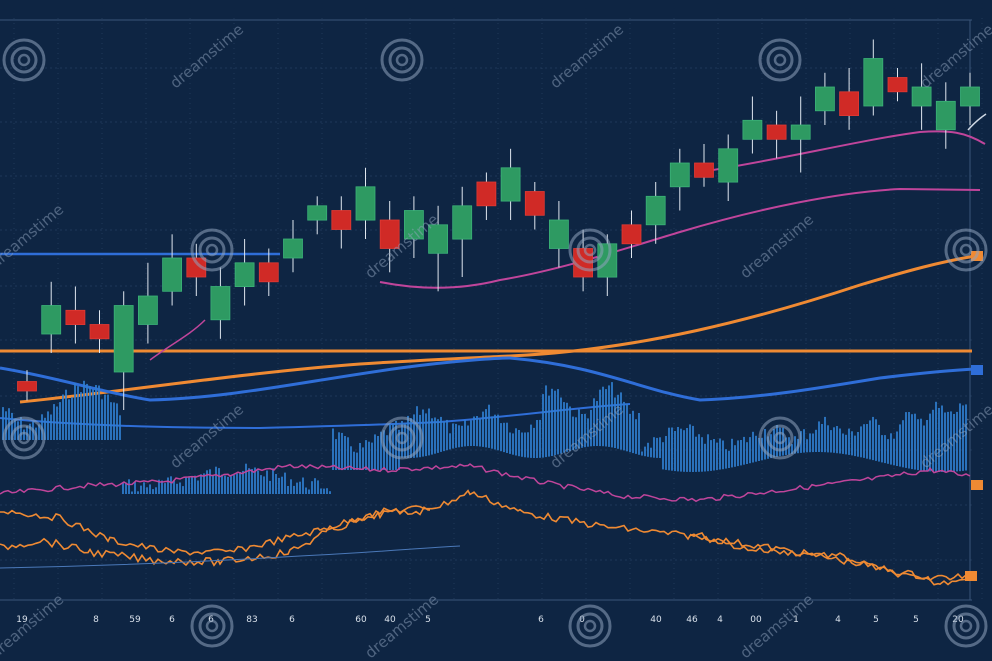 This screenshot has height=661, width=992. What do you see at coordinates (488, 379) in the screenshot?
I see `blue-moving-average` at bounding box center [488, 379].